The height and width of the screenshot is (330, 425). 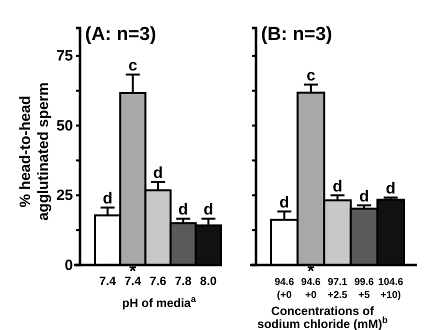 What do you see at coordinates (68, 265) in the screenshot?
I see `y-tick-label: 0` at bounding box center [68, 265].